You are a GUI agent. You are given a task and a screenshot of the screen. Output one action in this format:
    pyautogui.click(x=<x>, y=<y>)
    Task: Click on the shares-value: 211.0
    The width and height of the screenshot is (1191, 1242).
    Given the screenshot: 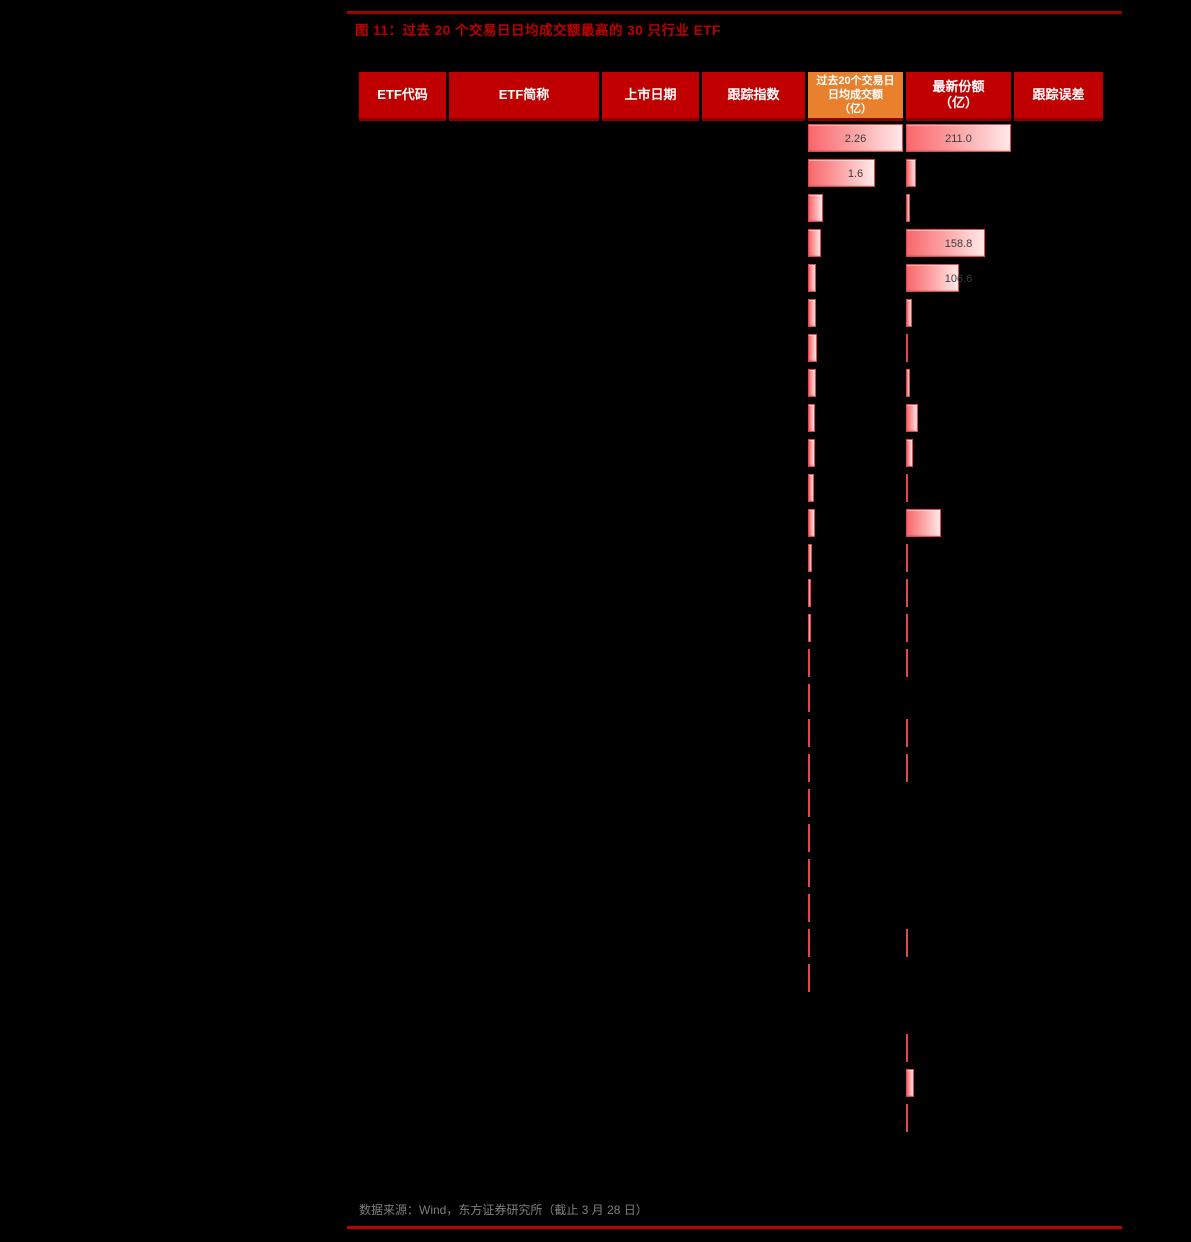 What is the action you would take?
    pyautogui.click(x=958, y=138)
    